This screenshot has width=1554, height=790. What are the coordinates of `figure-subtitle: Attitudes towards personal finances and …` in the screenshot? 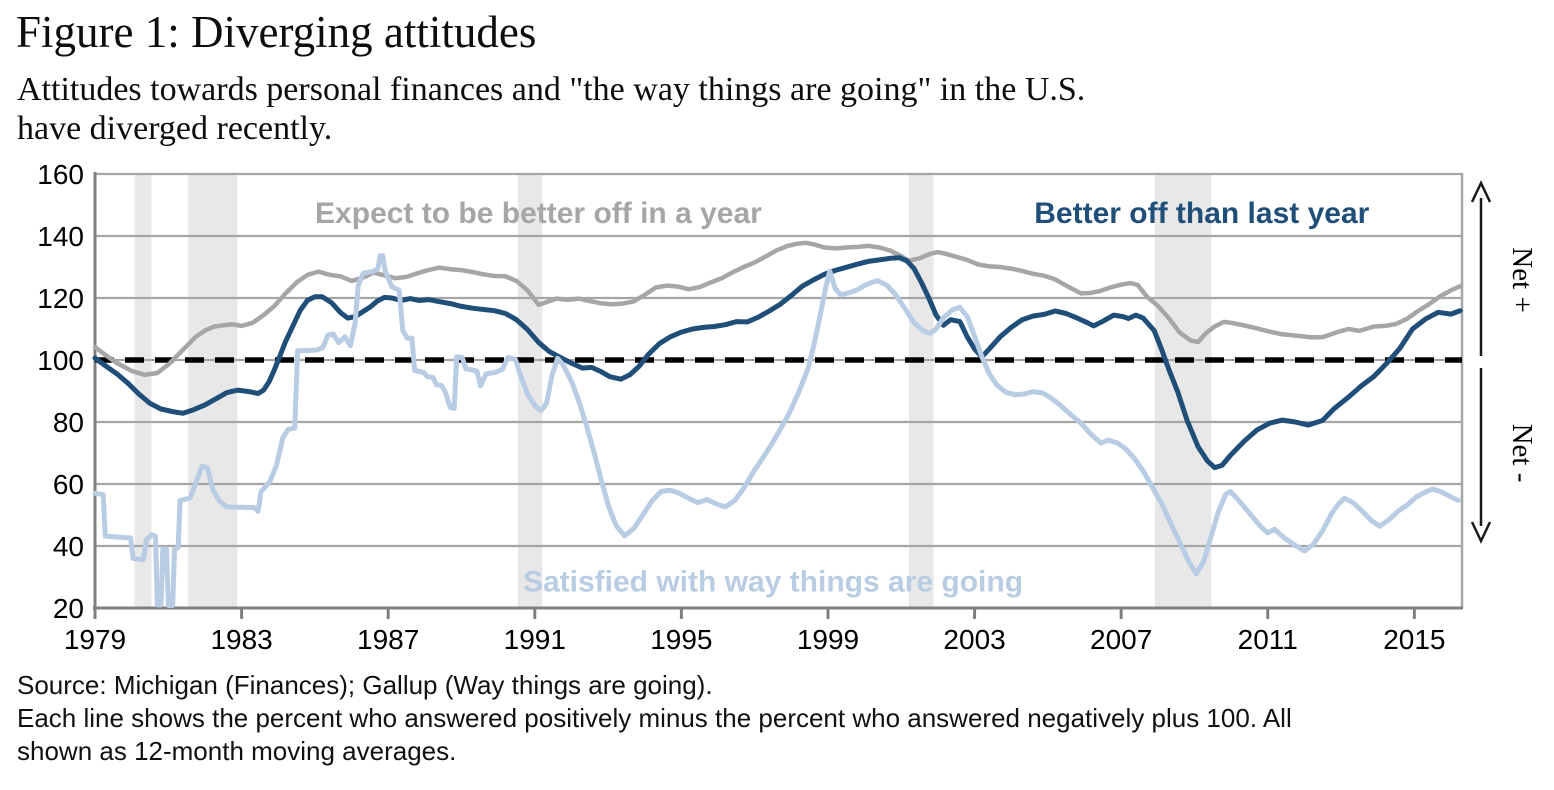 It's located at (551, 109).